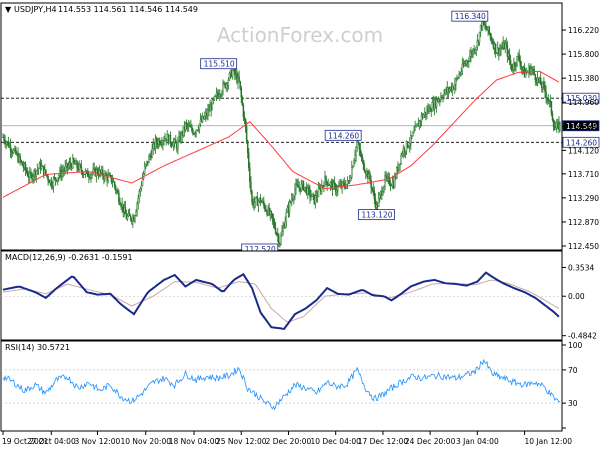 Image resolution: width=600 pixels, height=450 pixels. What do you see at coordinates (145, 441) in the screenshot?
I see `x-tick-label: 10 Nov 20:00` at bounding box center [145, 441].